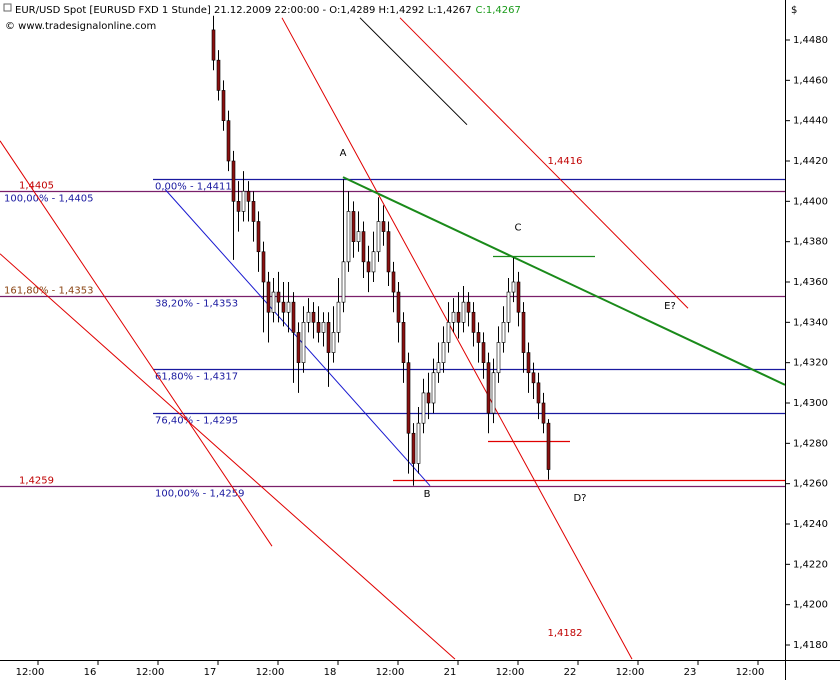 The height and width of the screenshot is (680, 840). I want to click on y-tick-label: 1,4220, so click(810, 564).